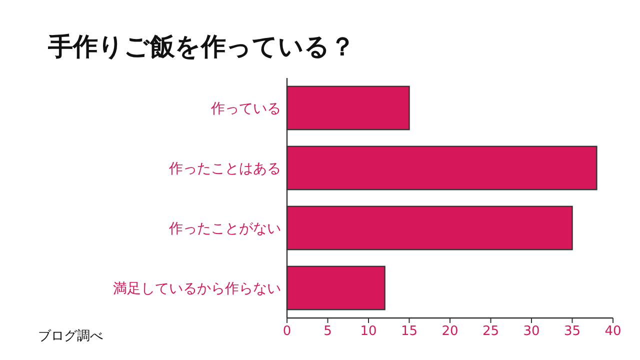  Describe the element at coordinates (409, 331) in the screenshot. I see `x-tick-label: 15` at that location.